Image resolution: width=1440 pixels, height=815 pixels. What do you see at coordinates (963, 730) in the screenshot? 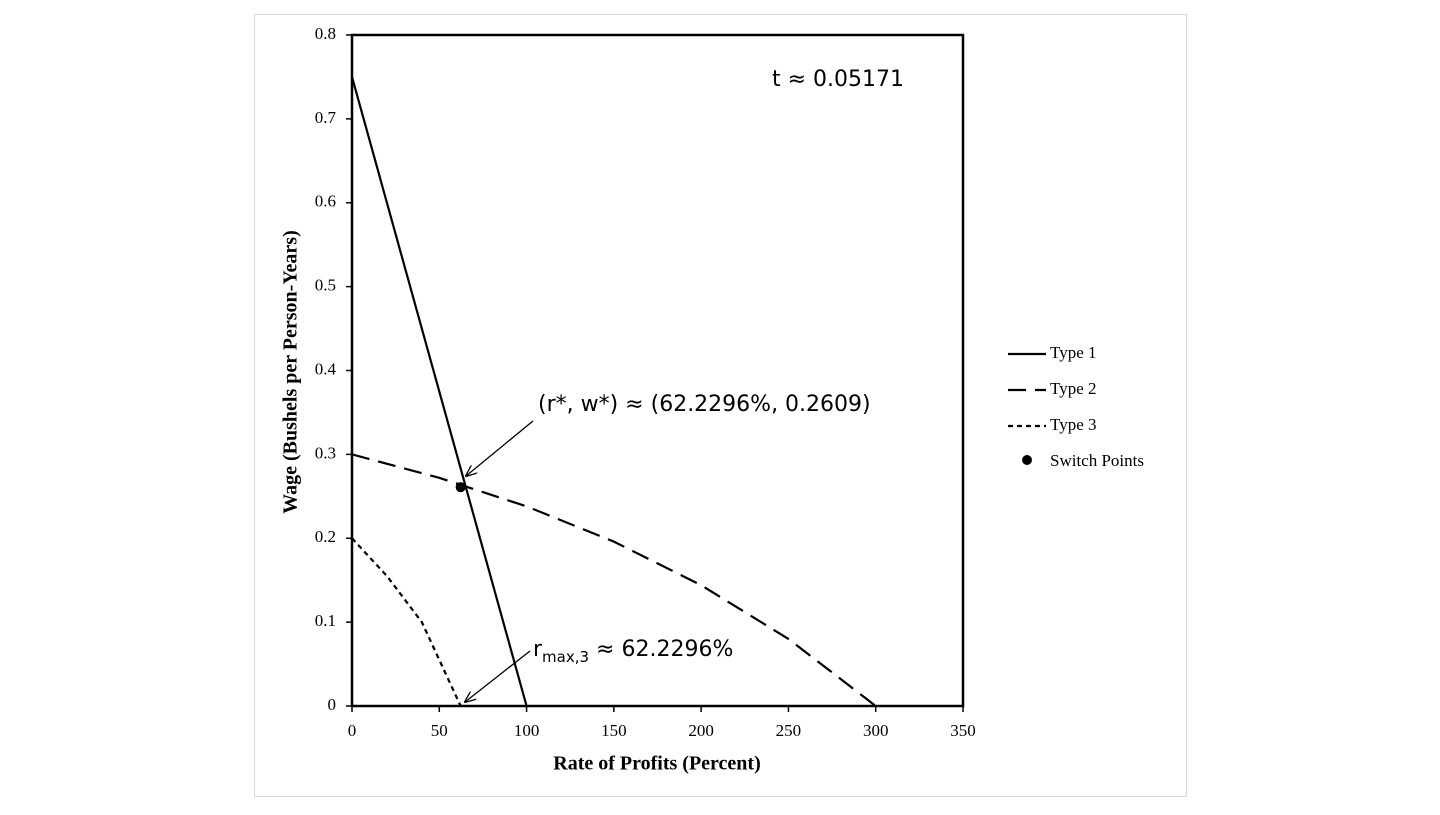
I see `x-tick-label: 350` at bounding box center [963, 730].